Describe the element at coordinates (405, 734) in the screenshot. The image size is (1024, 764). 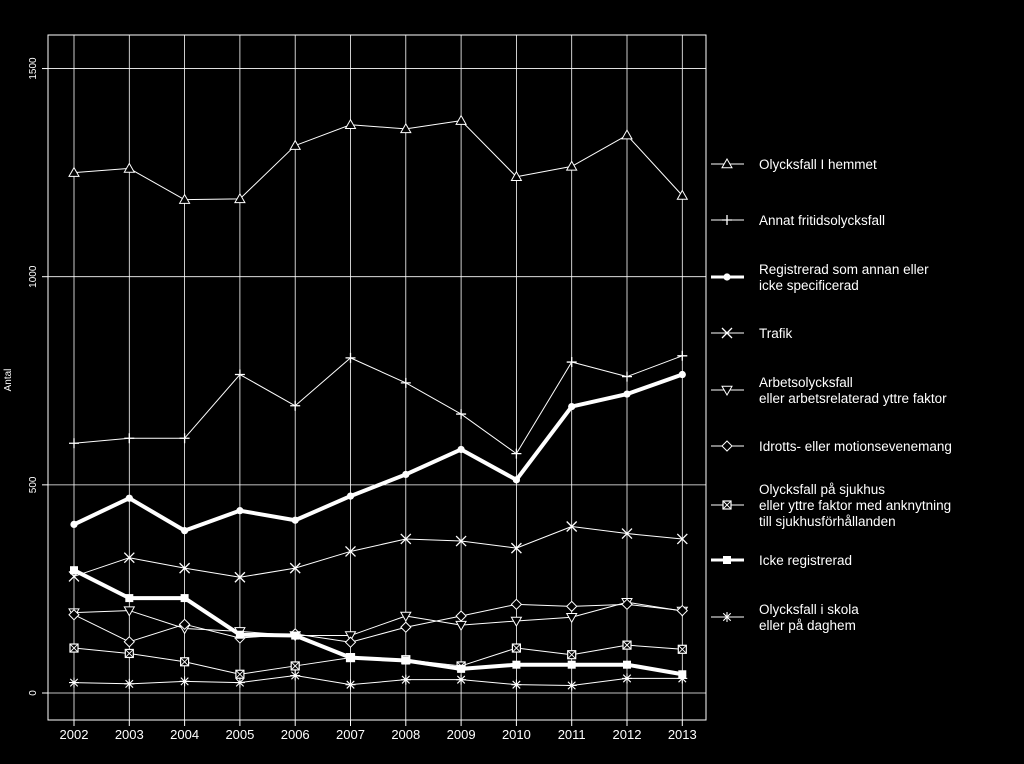
I see `x-tick-label: 2008` at that location.